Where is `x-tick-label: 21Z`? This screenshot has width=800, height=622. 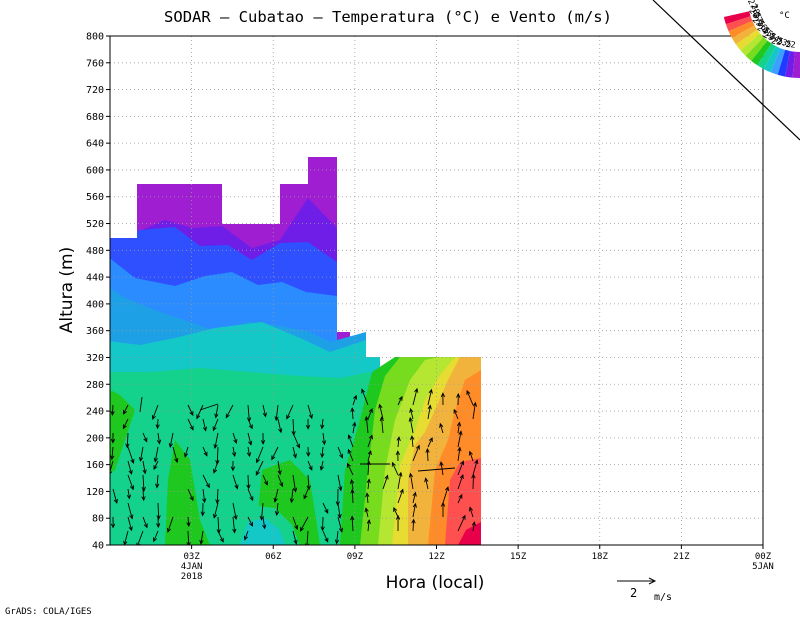 x-tick-label: 21Z is located at coordinates (681, 557).